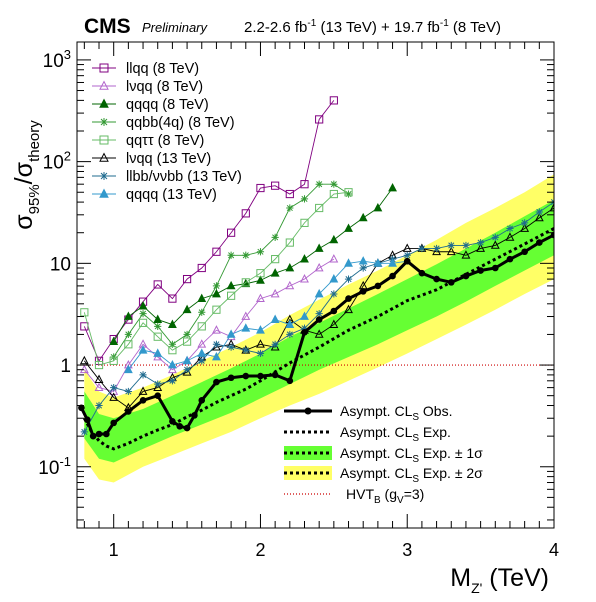  What do you see at coordinates (57, 59) in the screenshot?
I see `y-tick-label: 103` at bounding box center [57, 59].